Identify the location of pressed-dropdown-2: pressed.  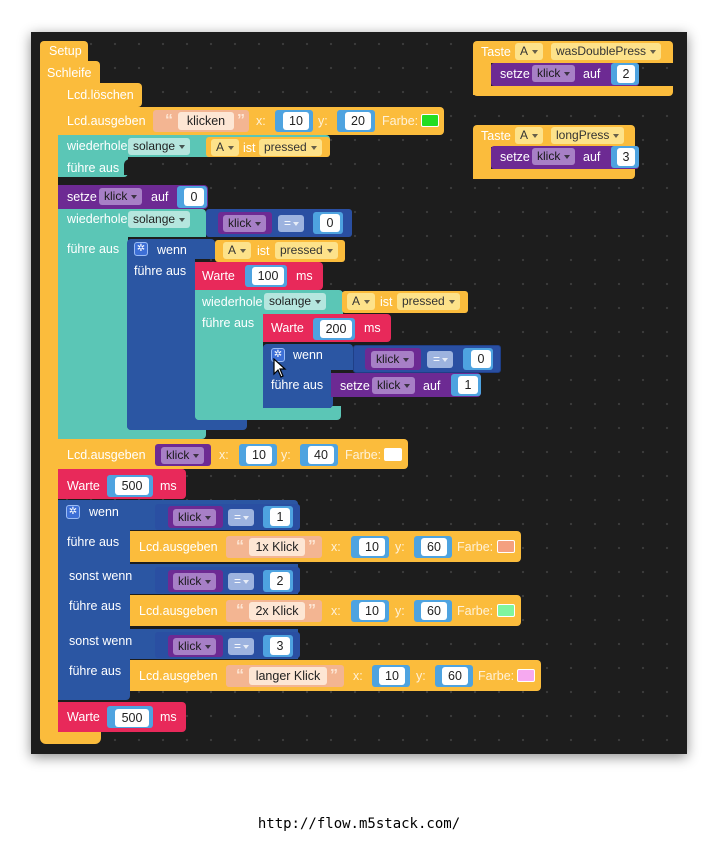
(306, 250).